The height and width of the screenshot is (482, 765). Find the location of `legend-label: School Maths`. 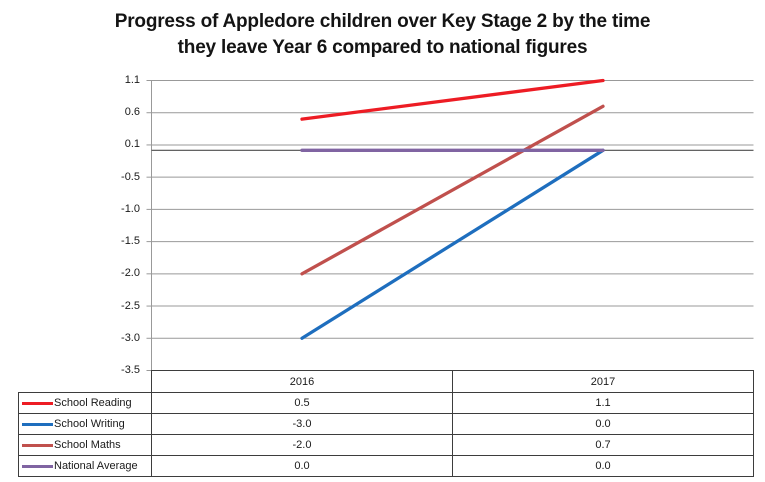

legend-label: School Maths is located at coordinates (87, 445).